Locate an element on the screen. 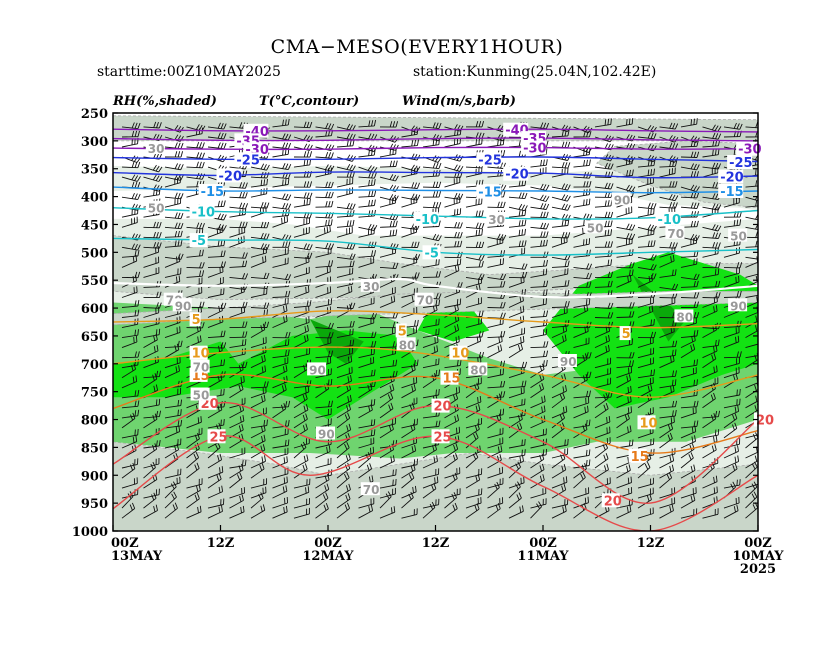 This screenshot has width=834, height=645. temp-contour-label: -30 is located at coordinates (535, 149).